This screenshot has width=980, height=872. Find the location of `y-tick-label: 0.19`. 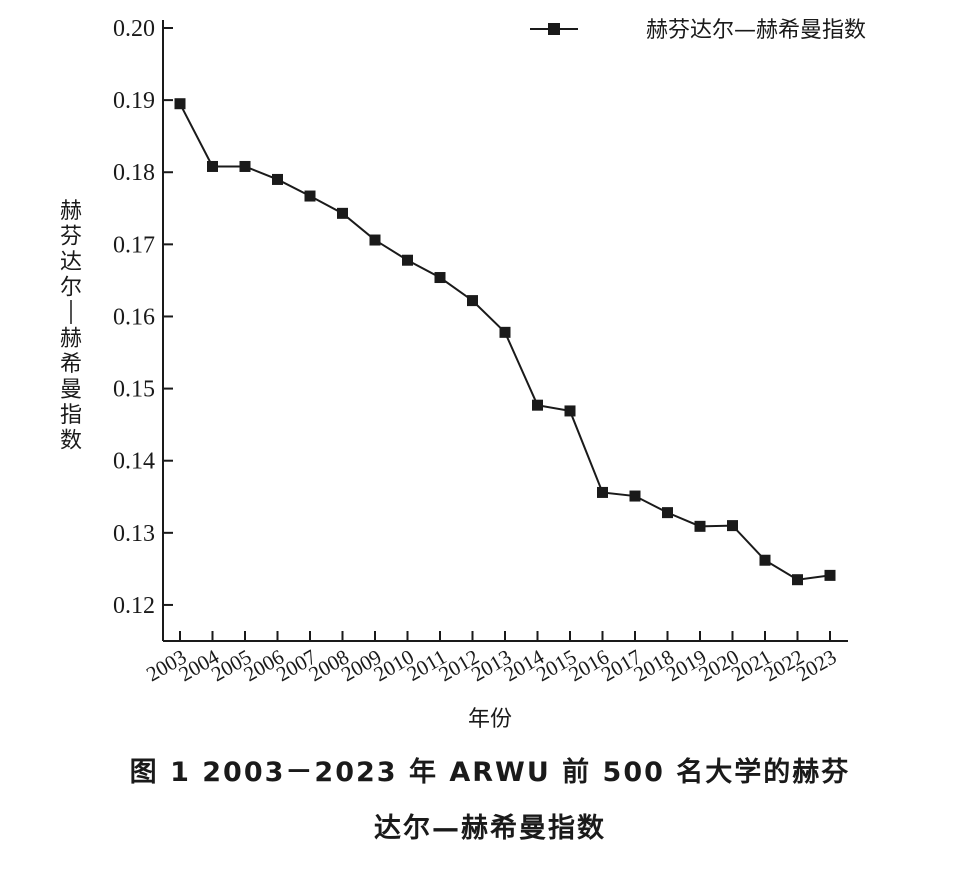

y-tick-label: 0.19 is located at coordinates (134, 101).